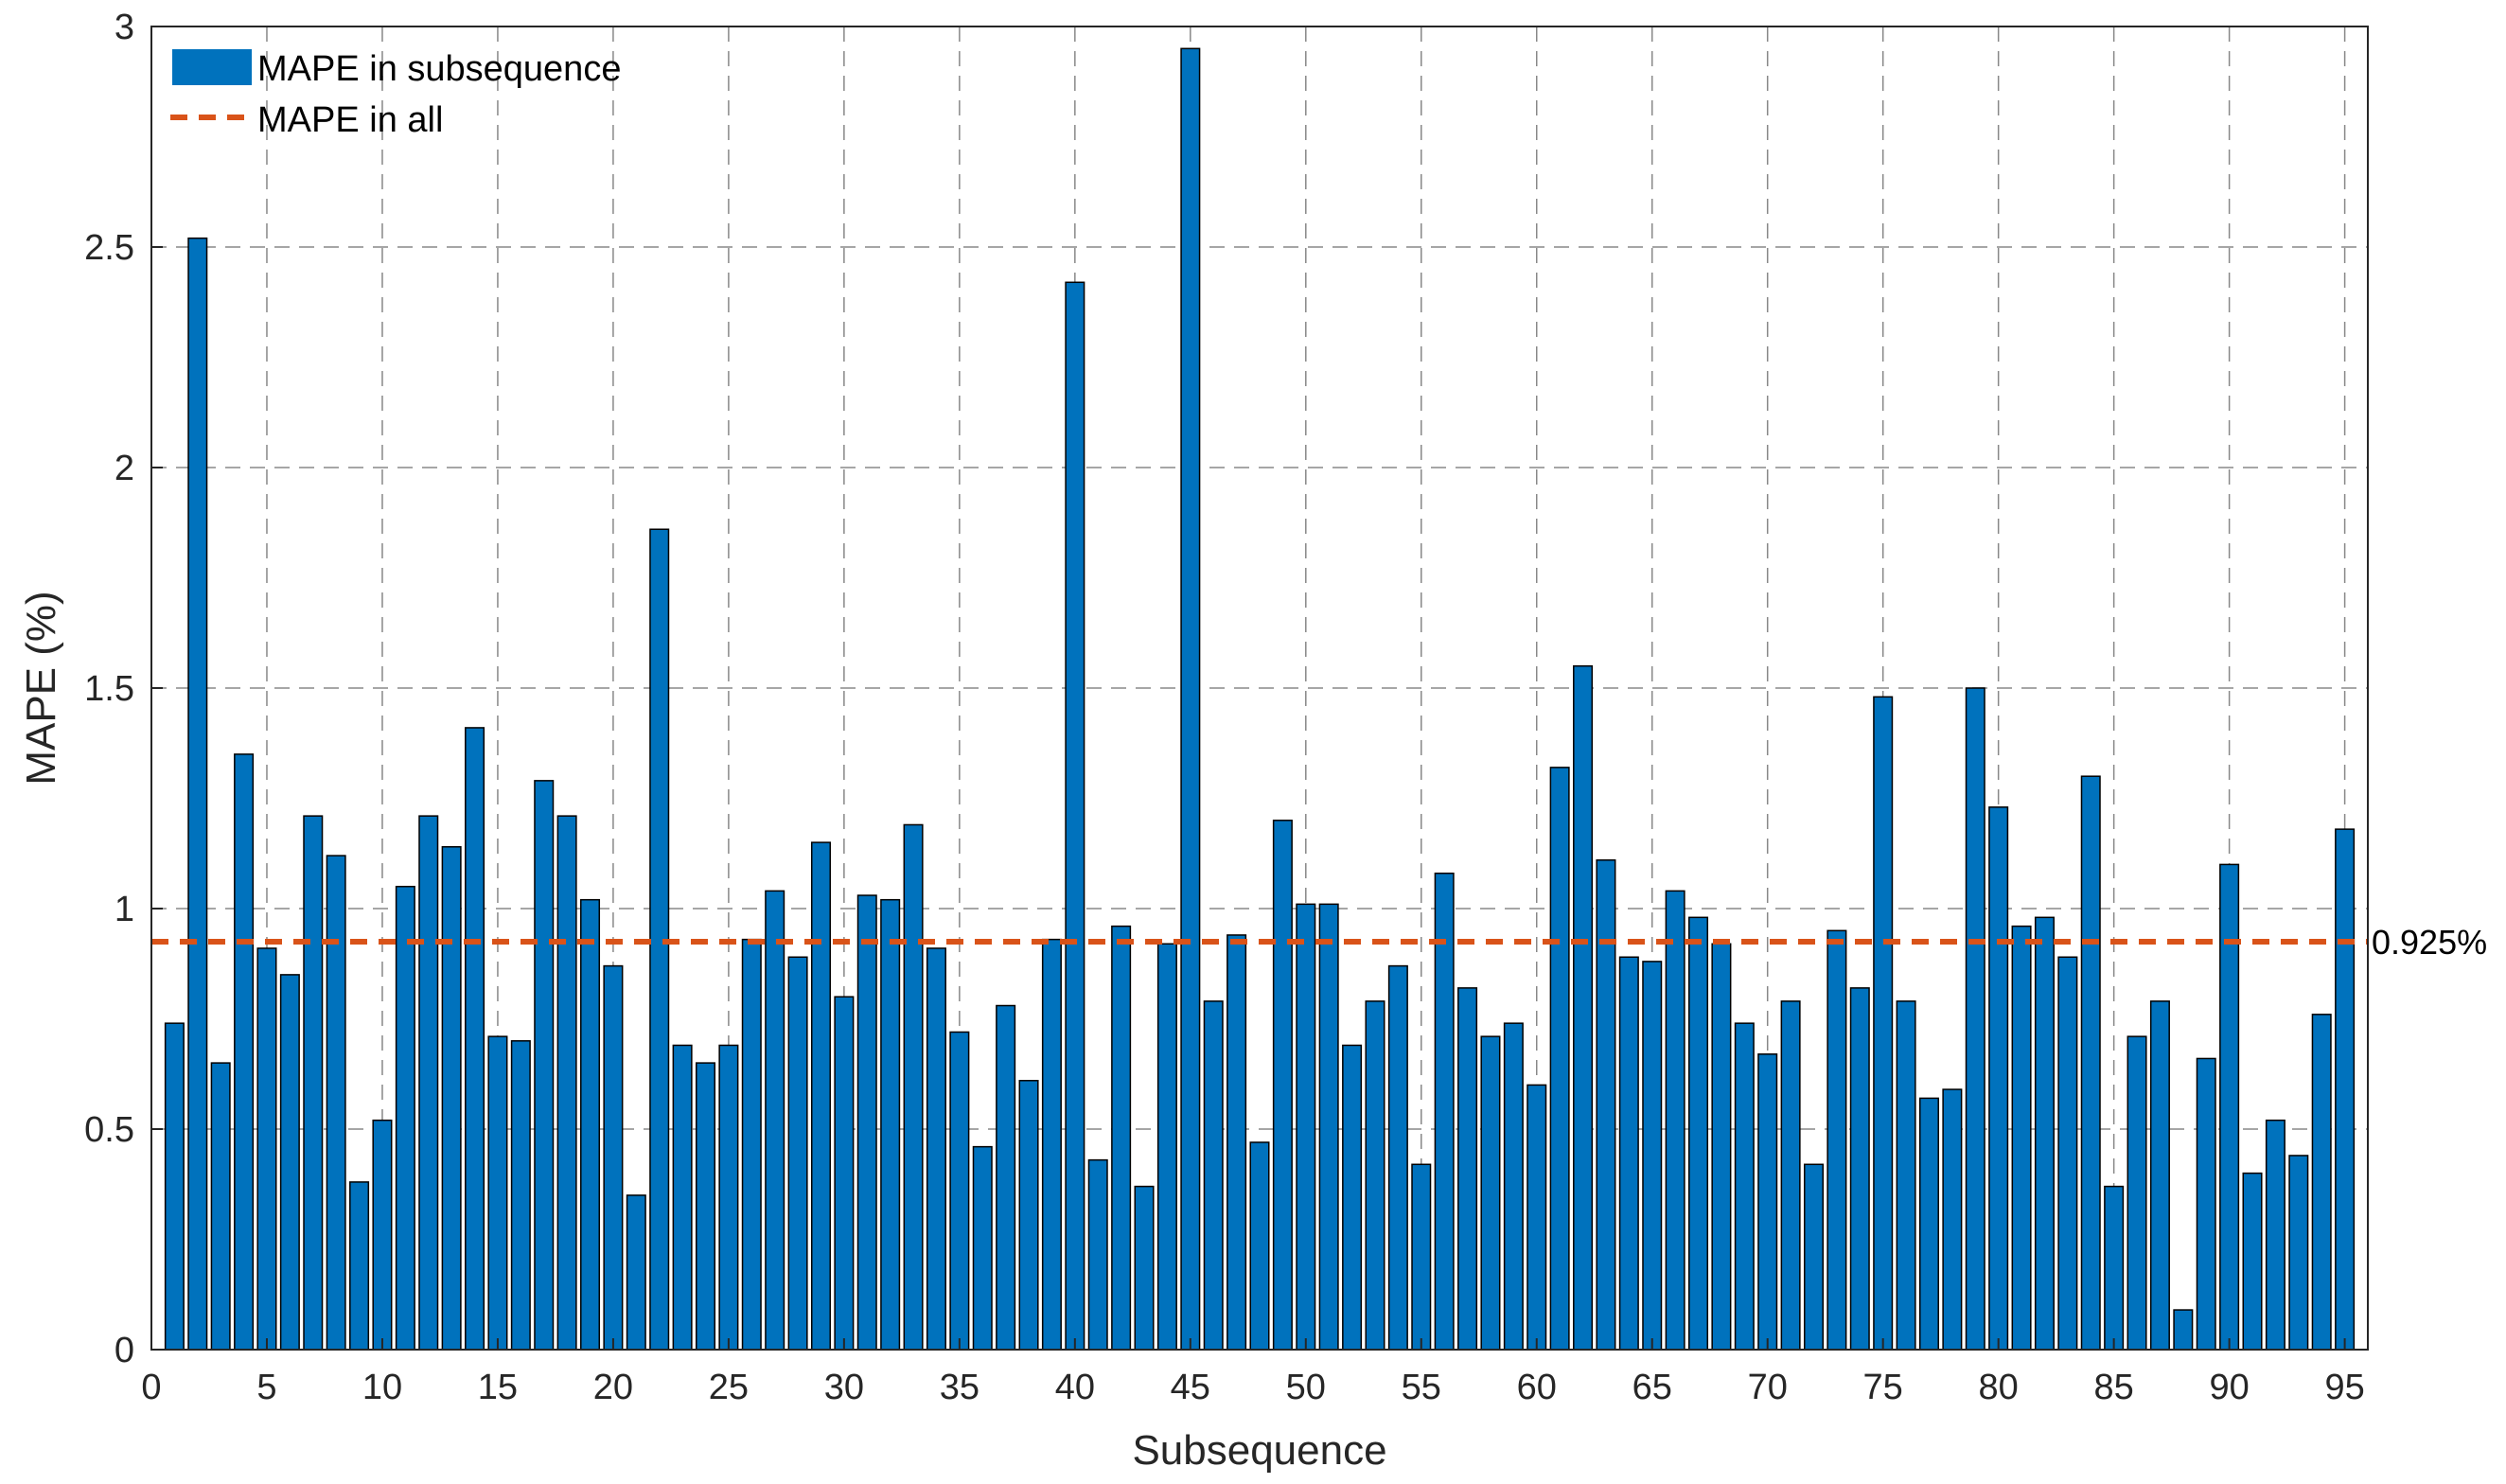  What do you see at coordinates (1883, 1387) in the screenshot?
I see `x-tick-label: 75` at bounding box center [1883, 1387].